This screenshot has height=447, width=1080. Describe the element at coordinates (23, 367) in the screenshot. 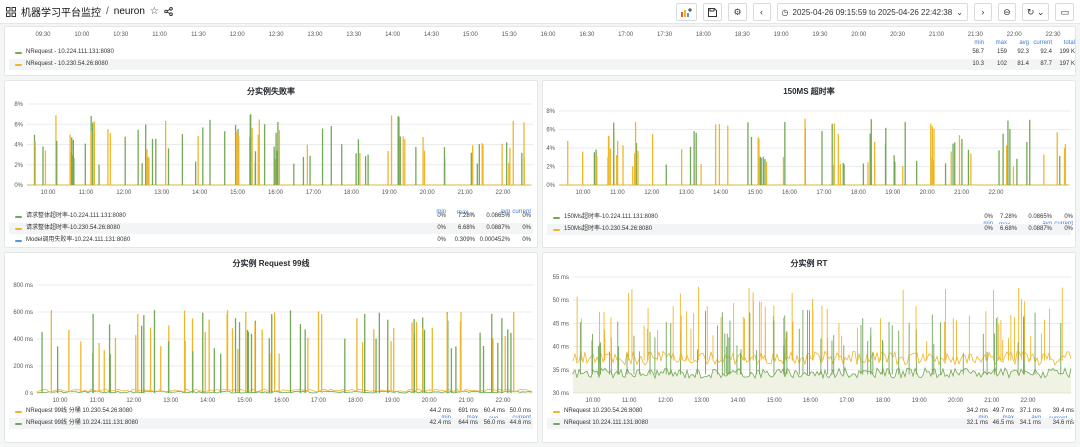

I see `y-tick-label: 200 ms` at that location.